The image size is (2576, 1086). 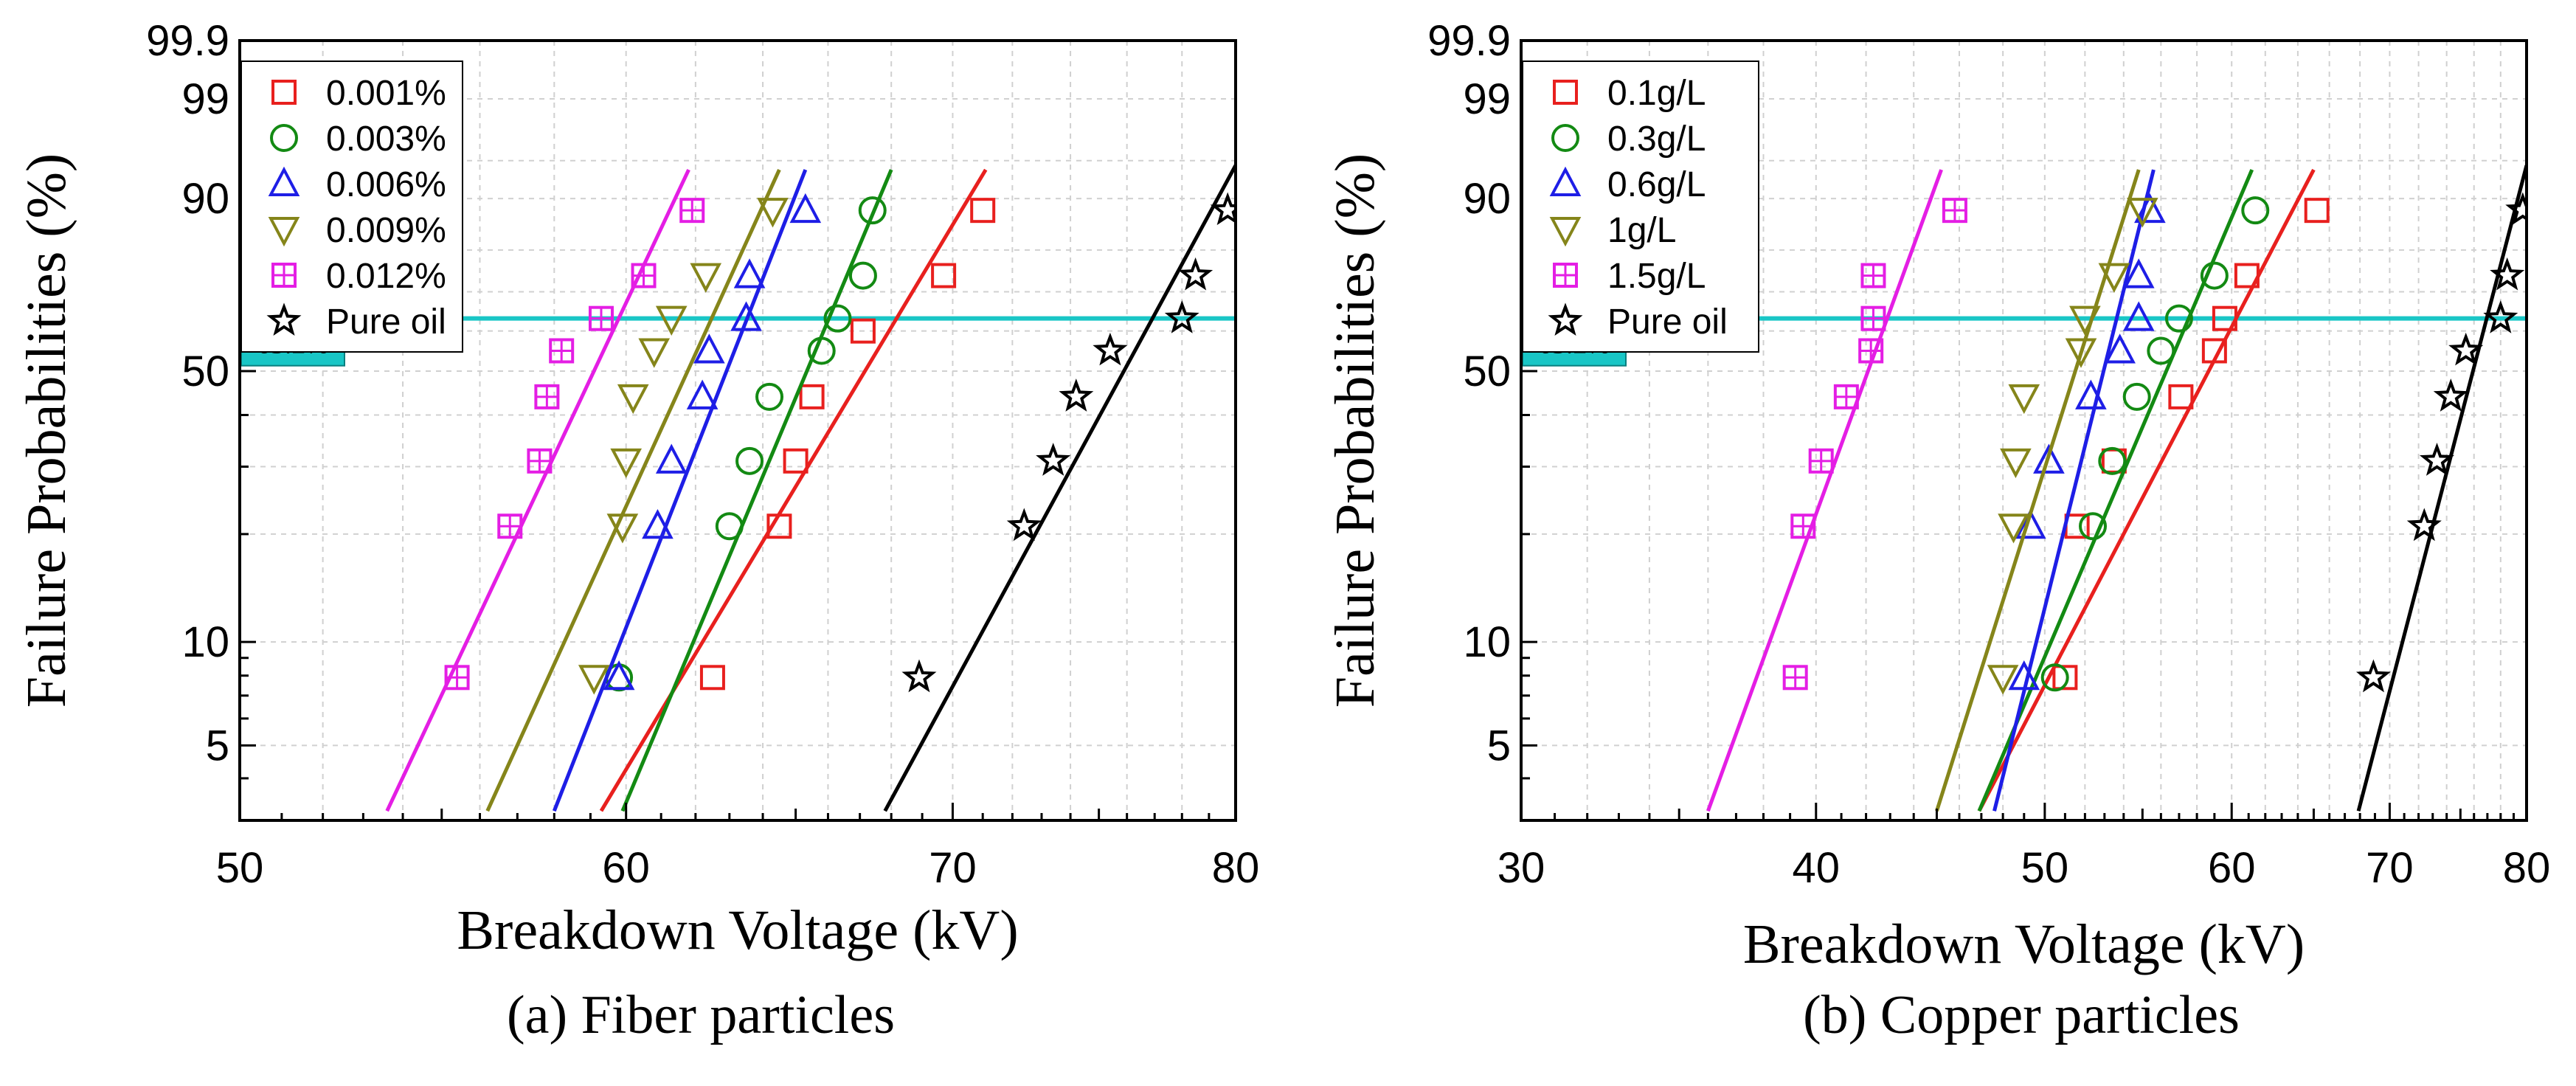 I want to click on x-axis: 50 60 70 80 Breakdown Voltage (kV), so click(x=738, y=882).